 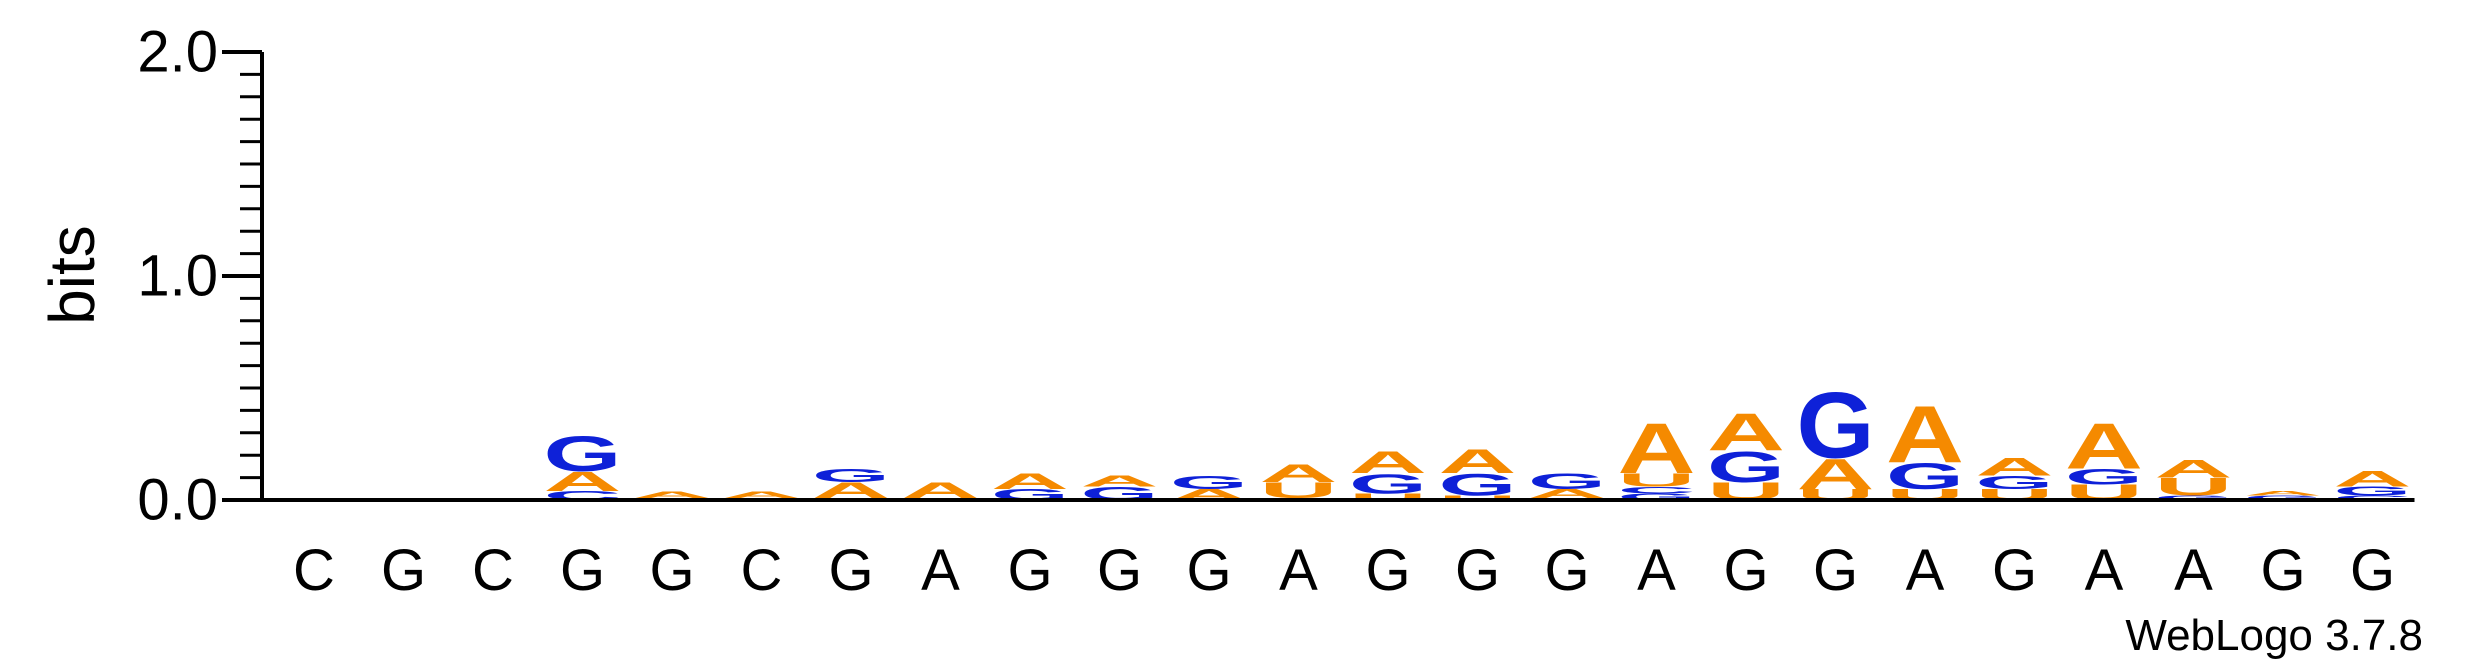 I want to click on y-axis: 0.0 1.0 2.0, so click(x=200, y=276).